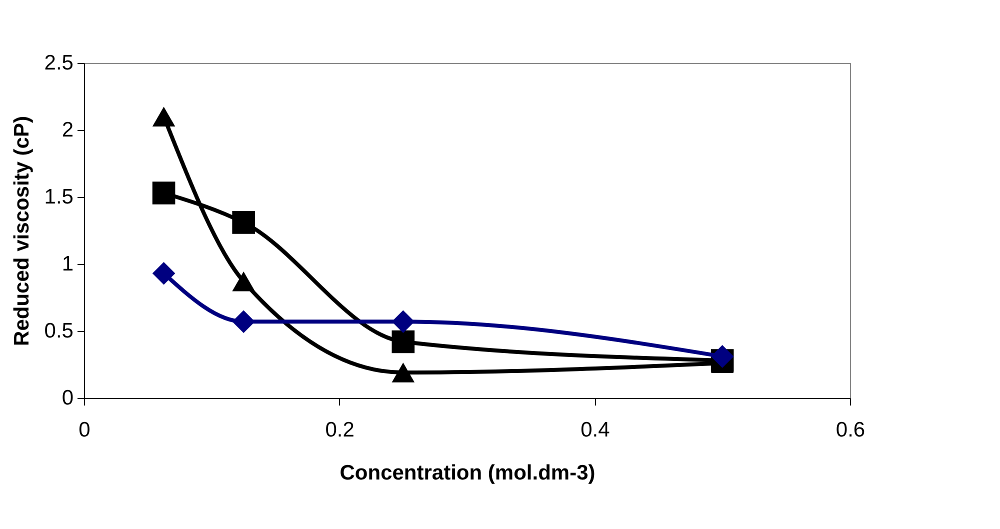  Describe the element at coordinates (339, 430) in the screenshot. I see `x-tick-label: 0.2` at that location.